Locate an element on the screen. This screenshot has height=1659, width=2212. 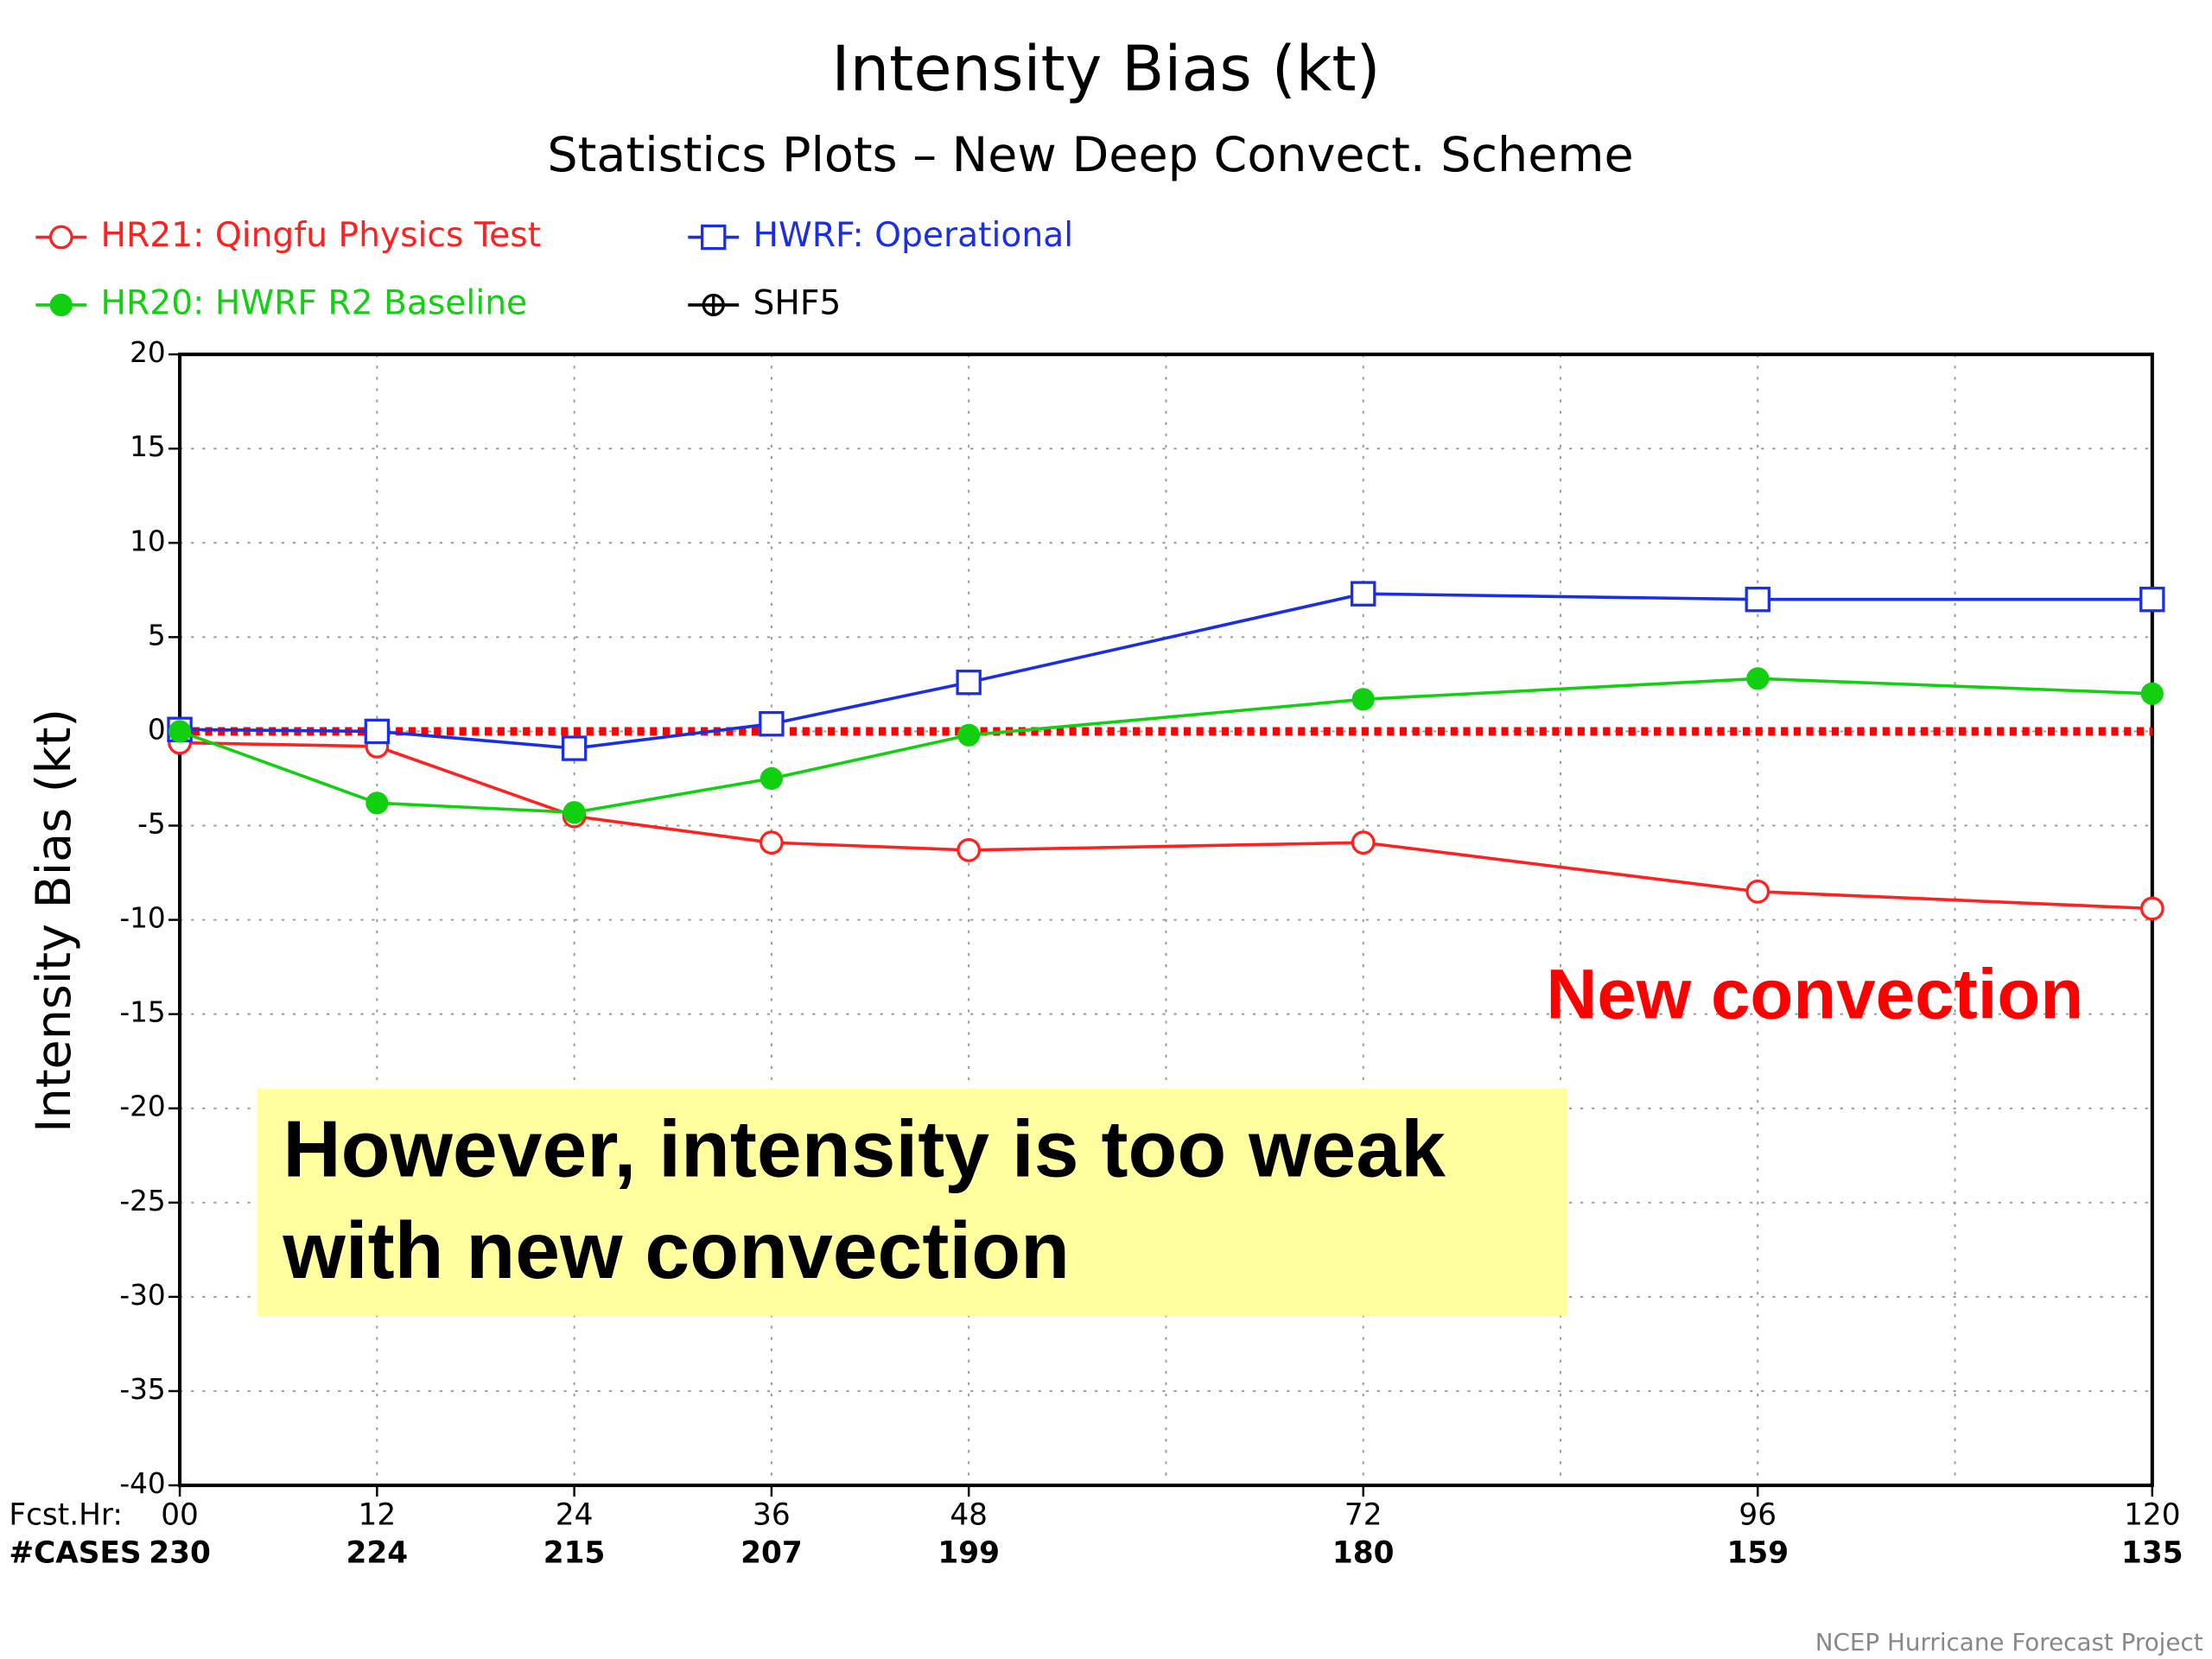
annotation: New convection is located at coordinates (1814, 994).